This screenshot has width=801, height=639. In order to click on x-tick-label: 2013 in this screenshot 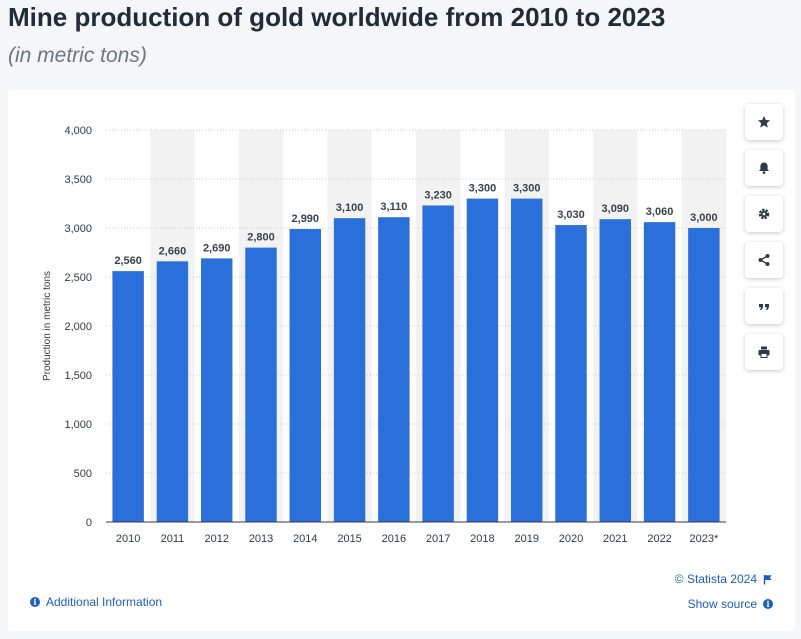, I will do `click(261, 539)`.